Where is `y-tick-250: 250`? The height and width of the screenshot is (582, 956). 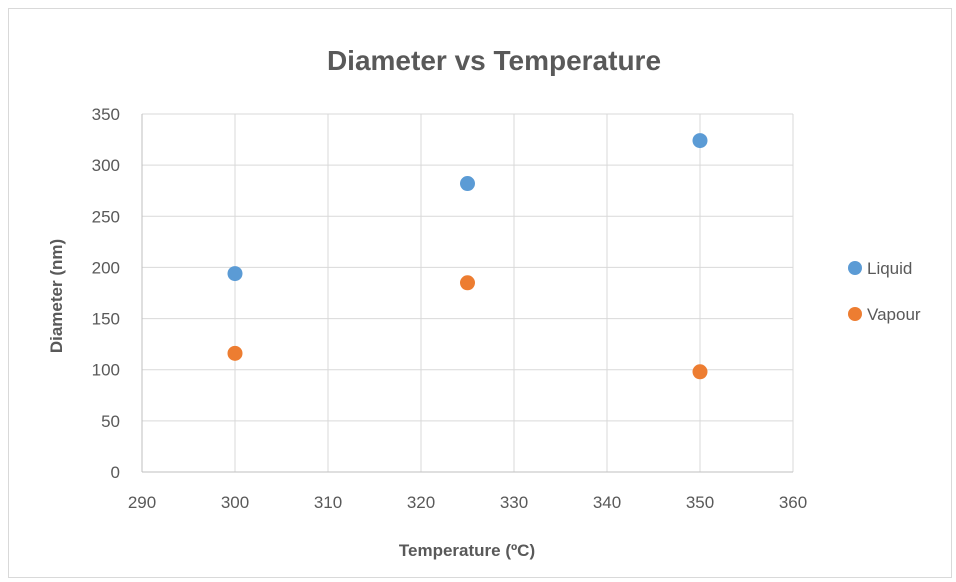 y-tick-250: 250 is located at coordinates (106, 216).